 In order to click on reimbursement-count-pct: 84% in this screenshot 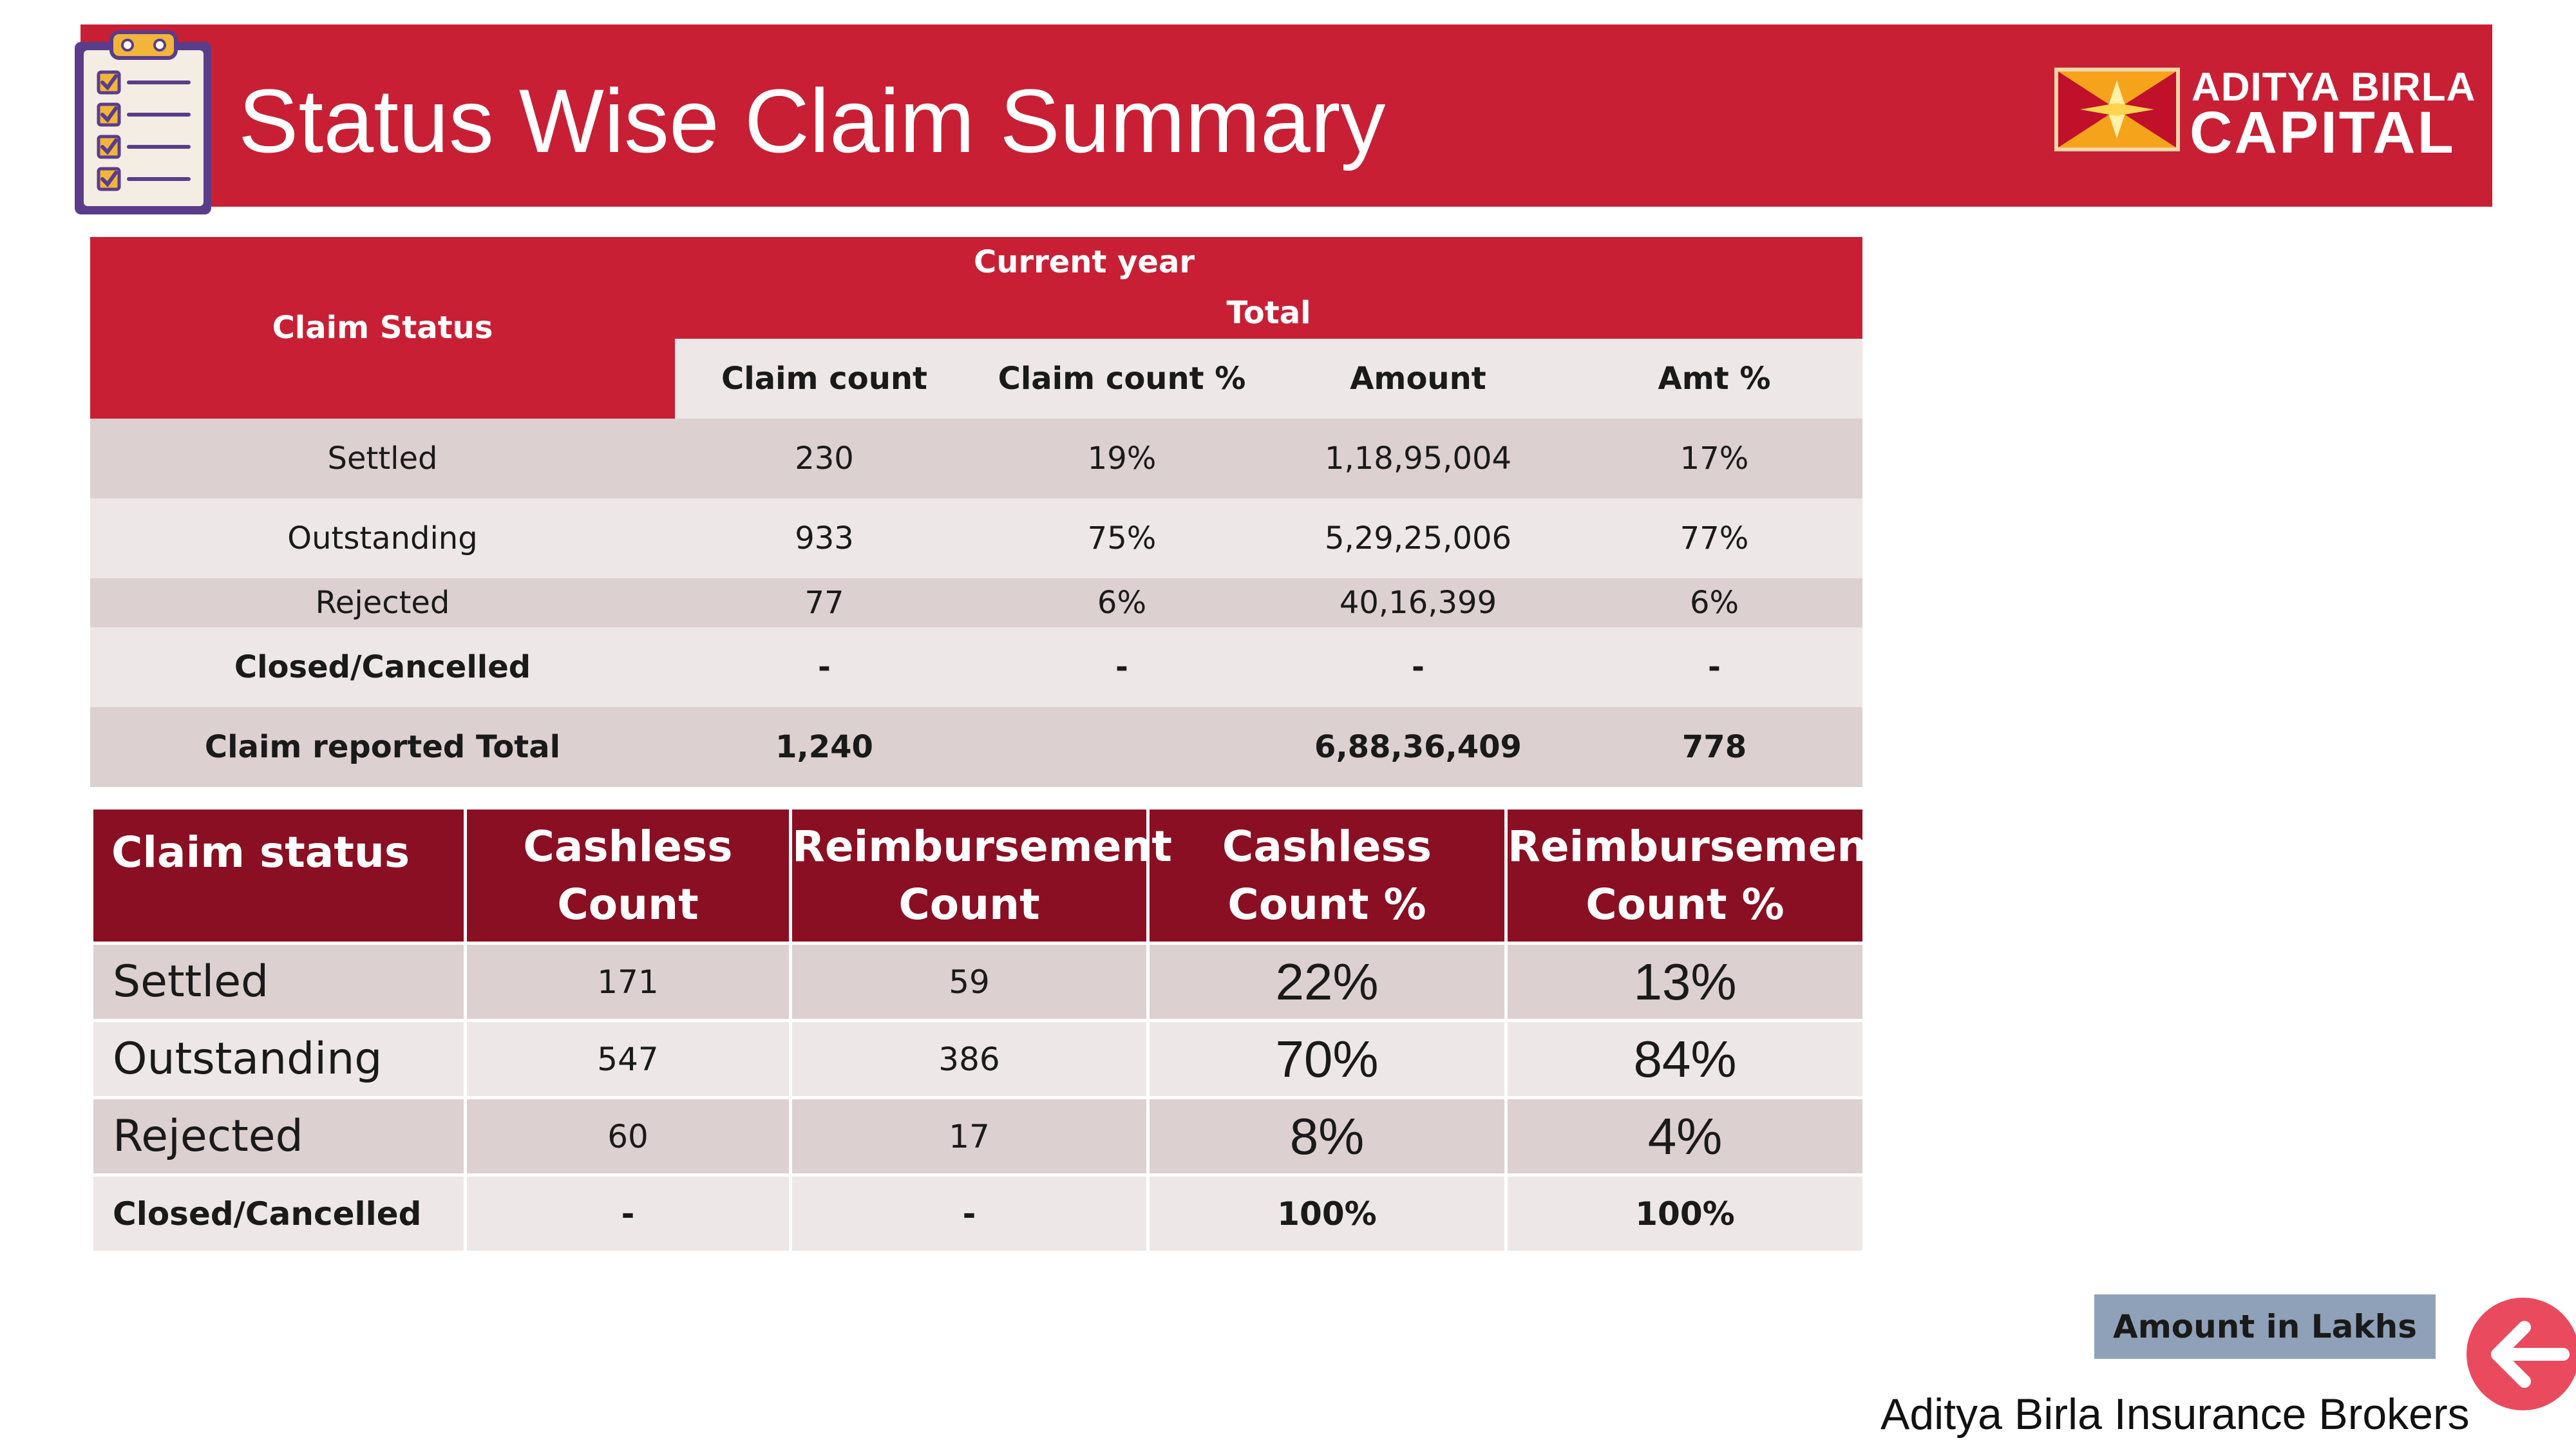, I will do `click(1685, 1059)`.